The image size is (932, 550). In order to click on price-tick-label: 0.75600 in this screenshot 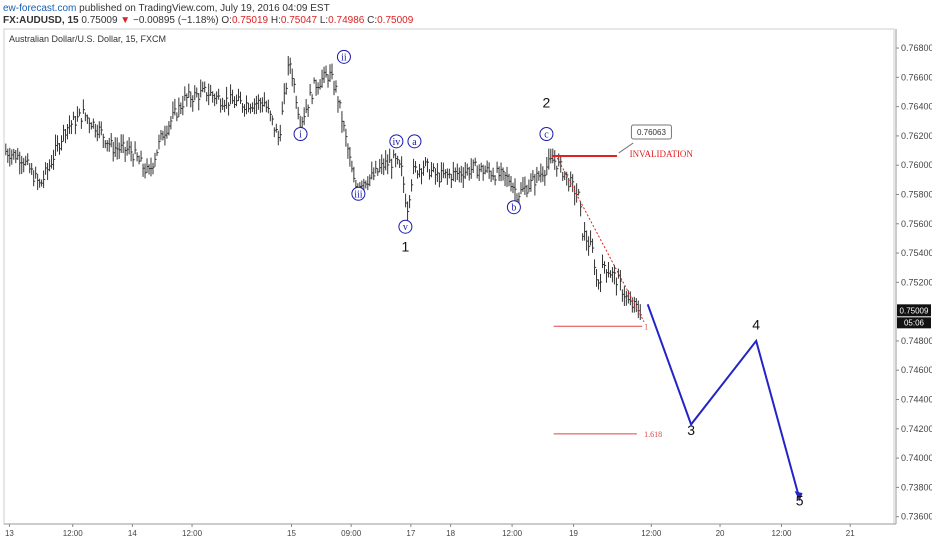, I will do `click(916, 224)`.